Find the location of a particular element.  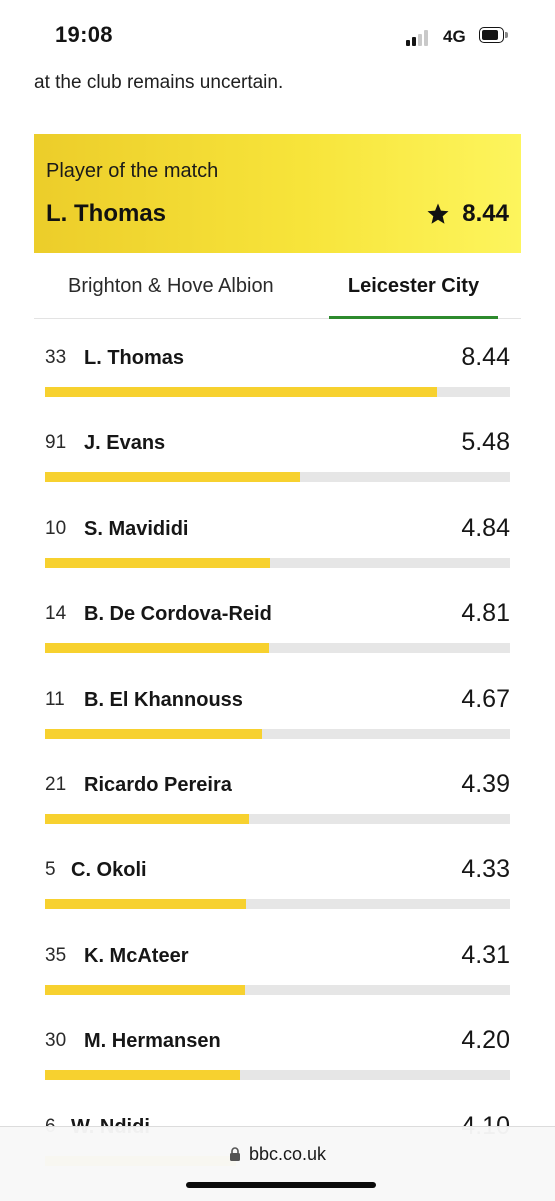

lock-icon is located at coordinates (234, 1154).